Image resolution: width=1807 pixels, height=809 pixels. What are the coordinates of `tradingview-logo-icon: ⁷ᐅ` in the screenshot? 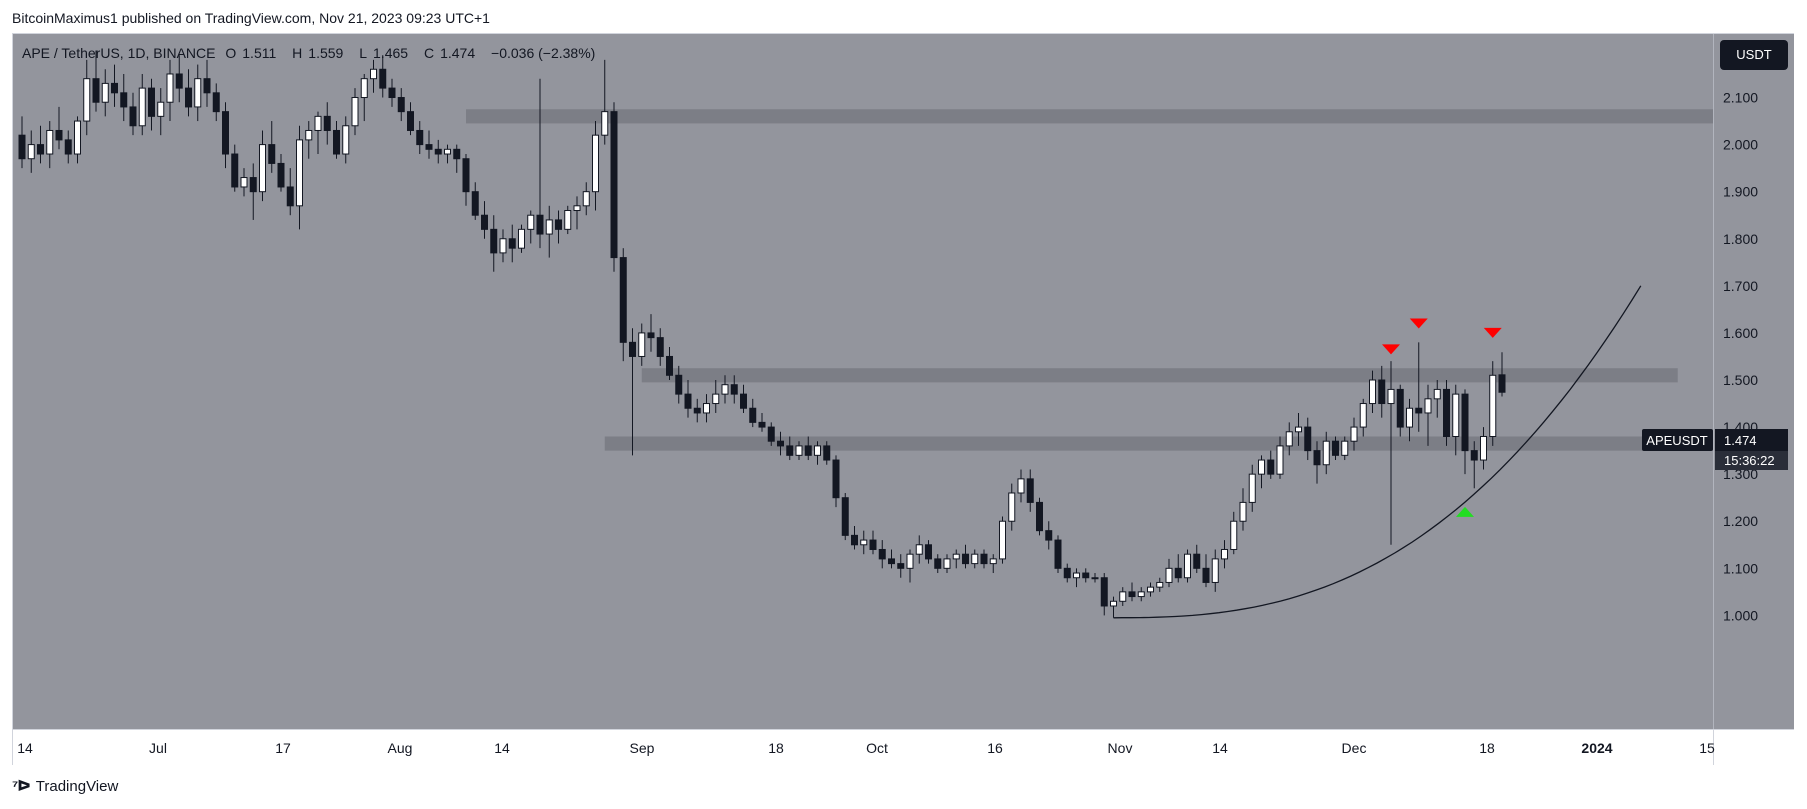 It's located at (21, 786).